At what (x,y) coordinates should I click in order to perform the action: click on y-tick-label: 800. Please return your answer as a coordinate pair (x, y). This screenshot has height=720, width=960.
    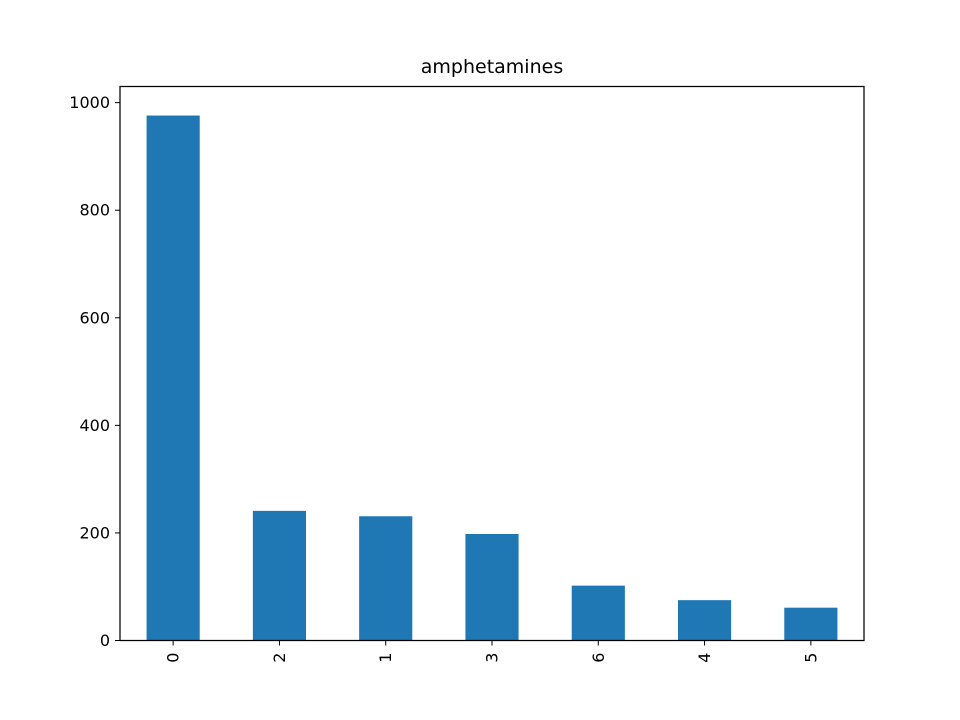
    Looking at the image, I should click on (94, 210).